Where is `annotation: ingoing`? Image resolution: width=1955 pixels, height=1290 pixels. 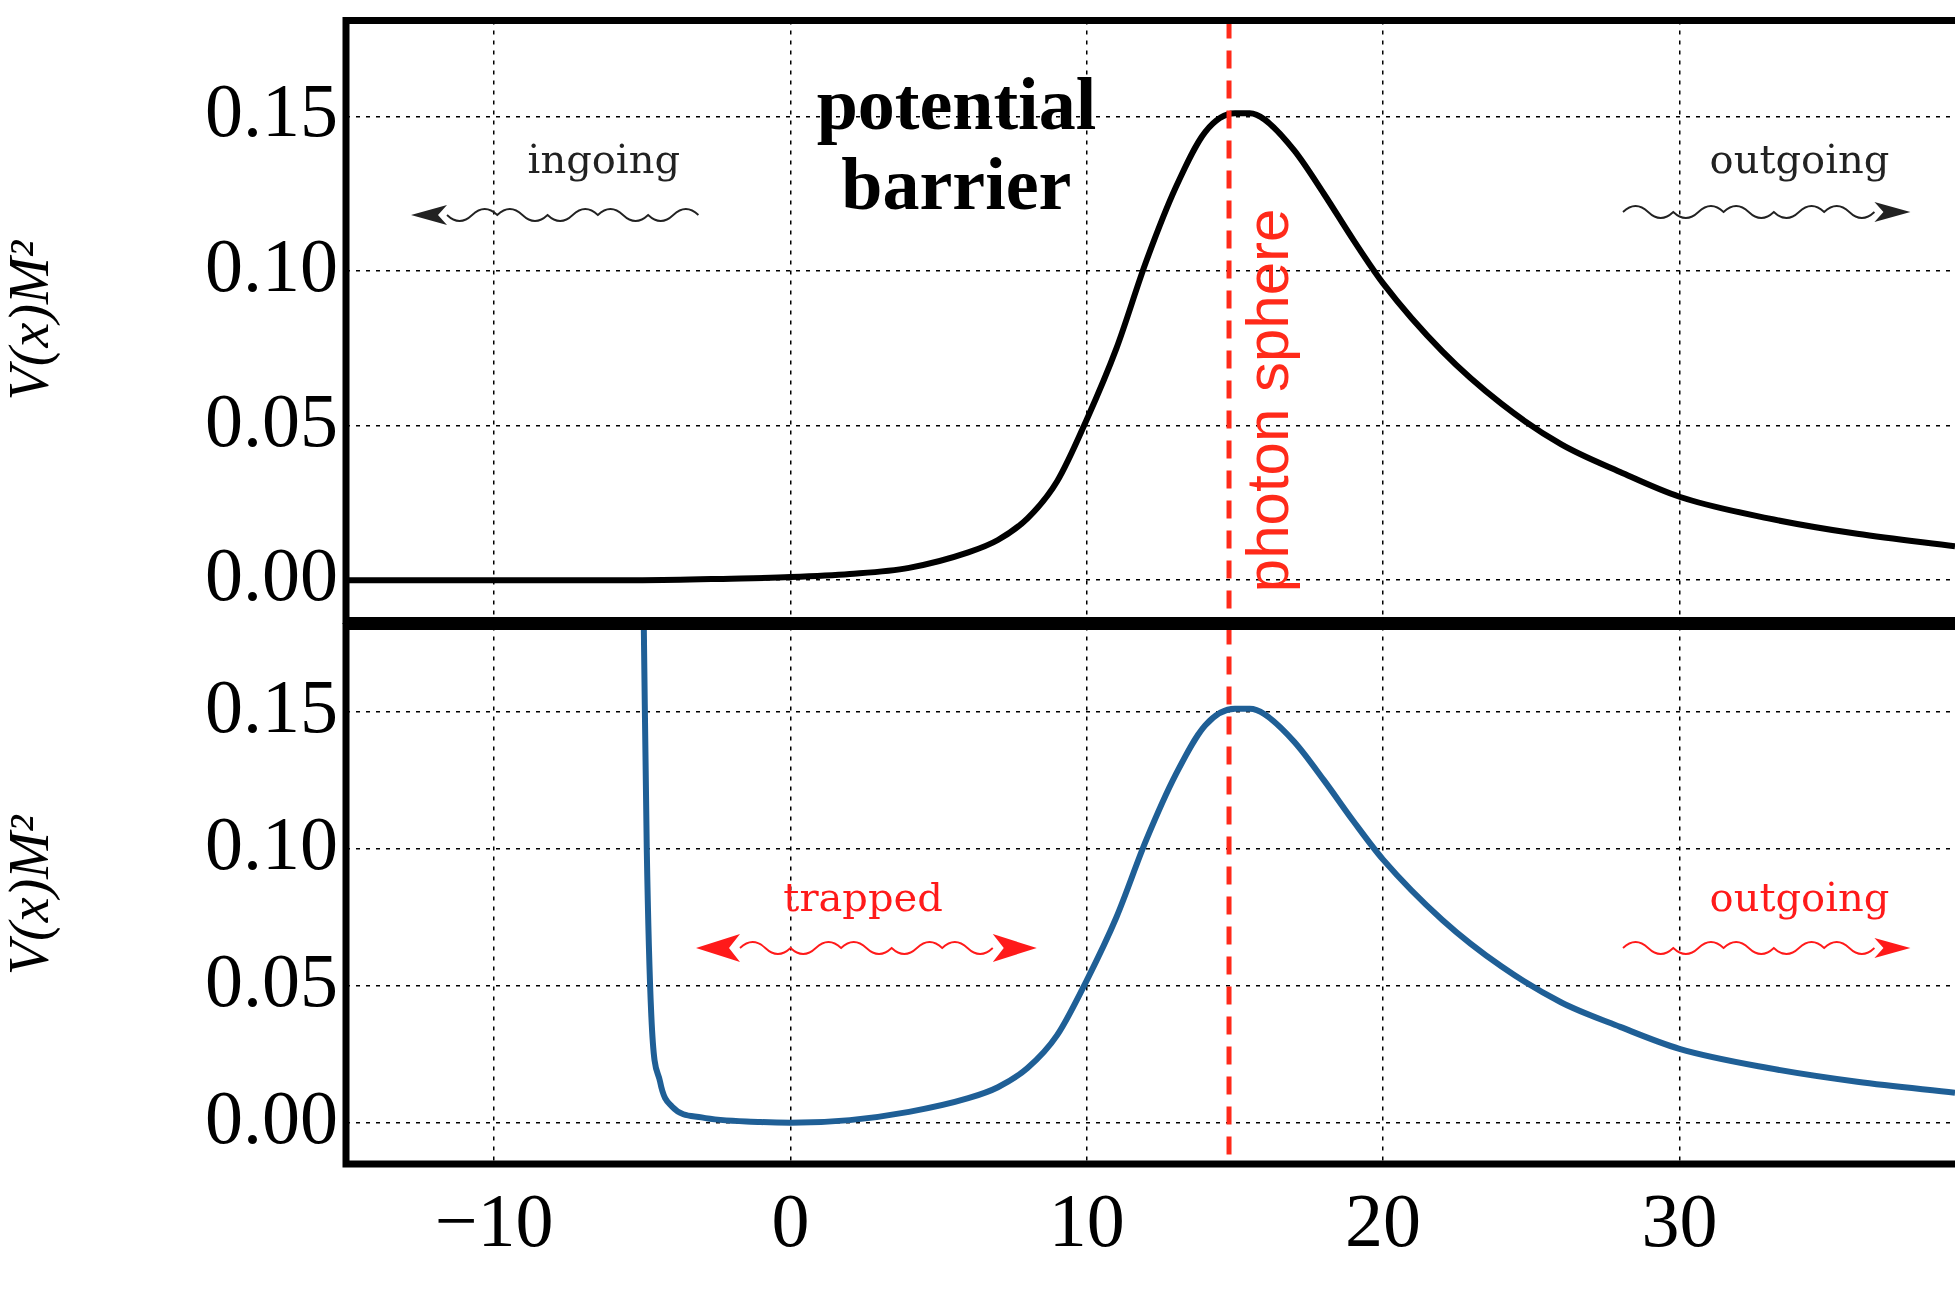 annotation: ingoing is located at coordinates (603, 159).